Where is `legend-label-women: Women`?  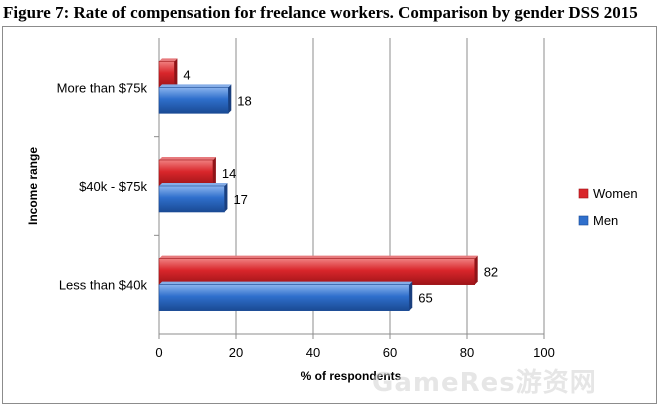
legend-label-women: Women is located at coordinates (615, 193).